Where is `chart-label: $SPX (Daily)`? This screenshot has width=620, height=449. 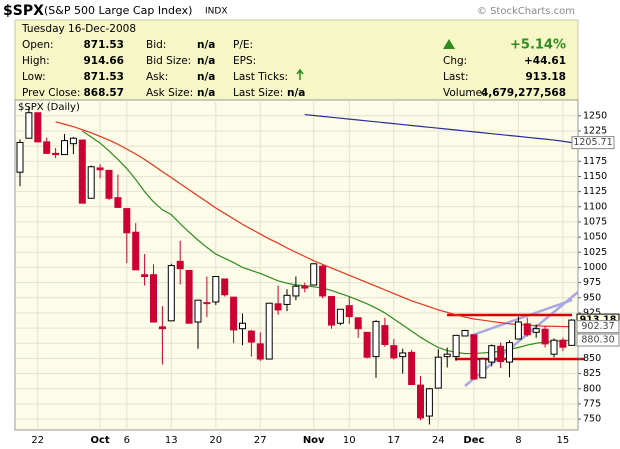 chart-label: $SPX (Daily) is located at coordinates (49, 107).